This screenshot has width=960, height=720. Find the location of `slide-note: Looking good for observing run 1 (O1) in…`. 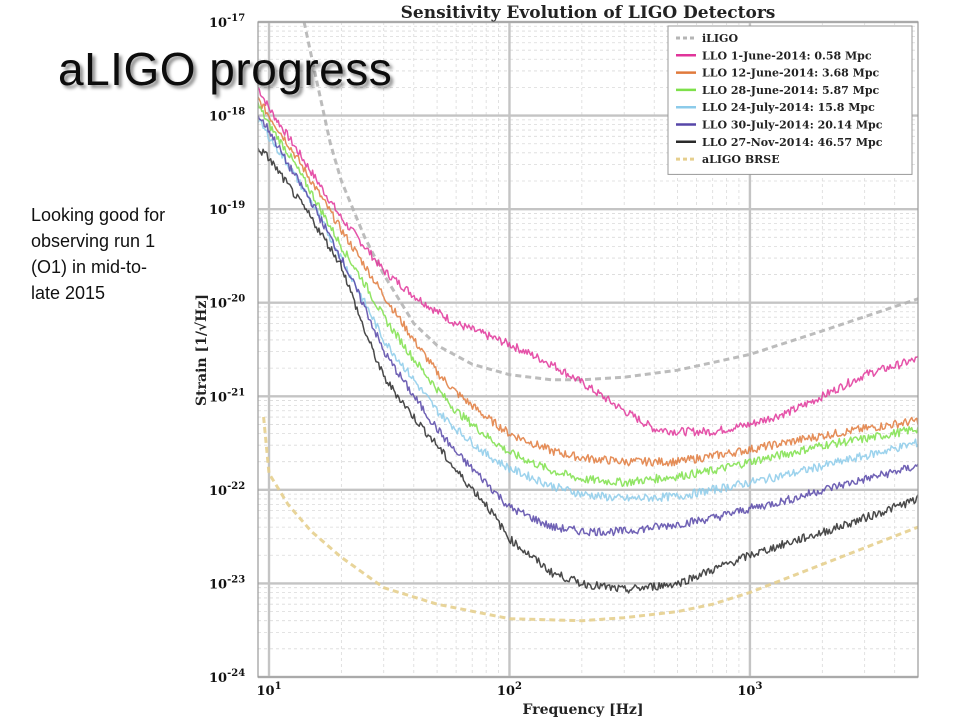

slide-note: Looking good for observing run 1 (O1) in… is located at coordinates (98, 254).